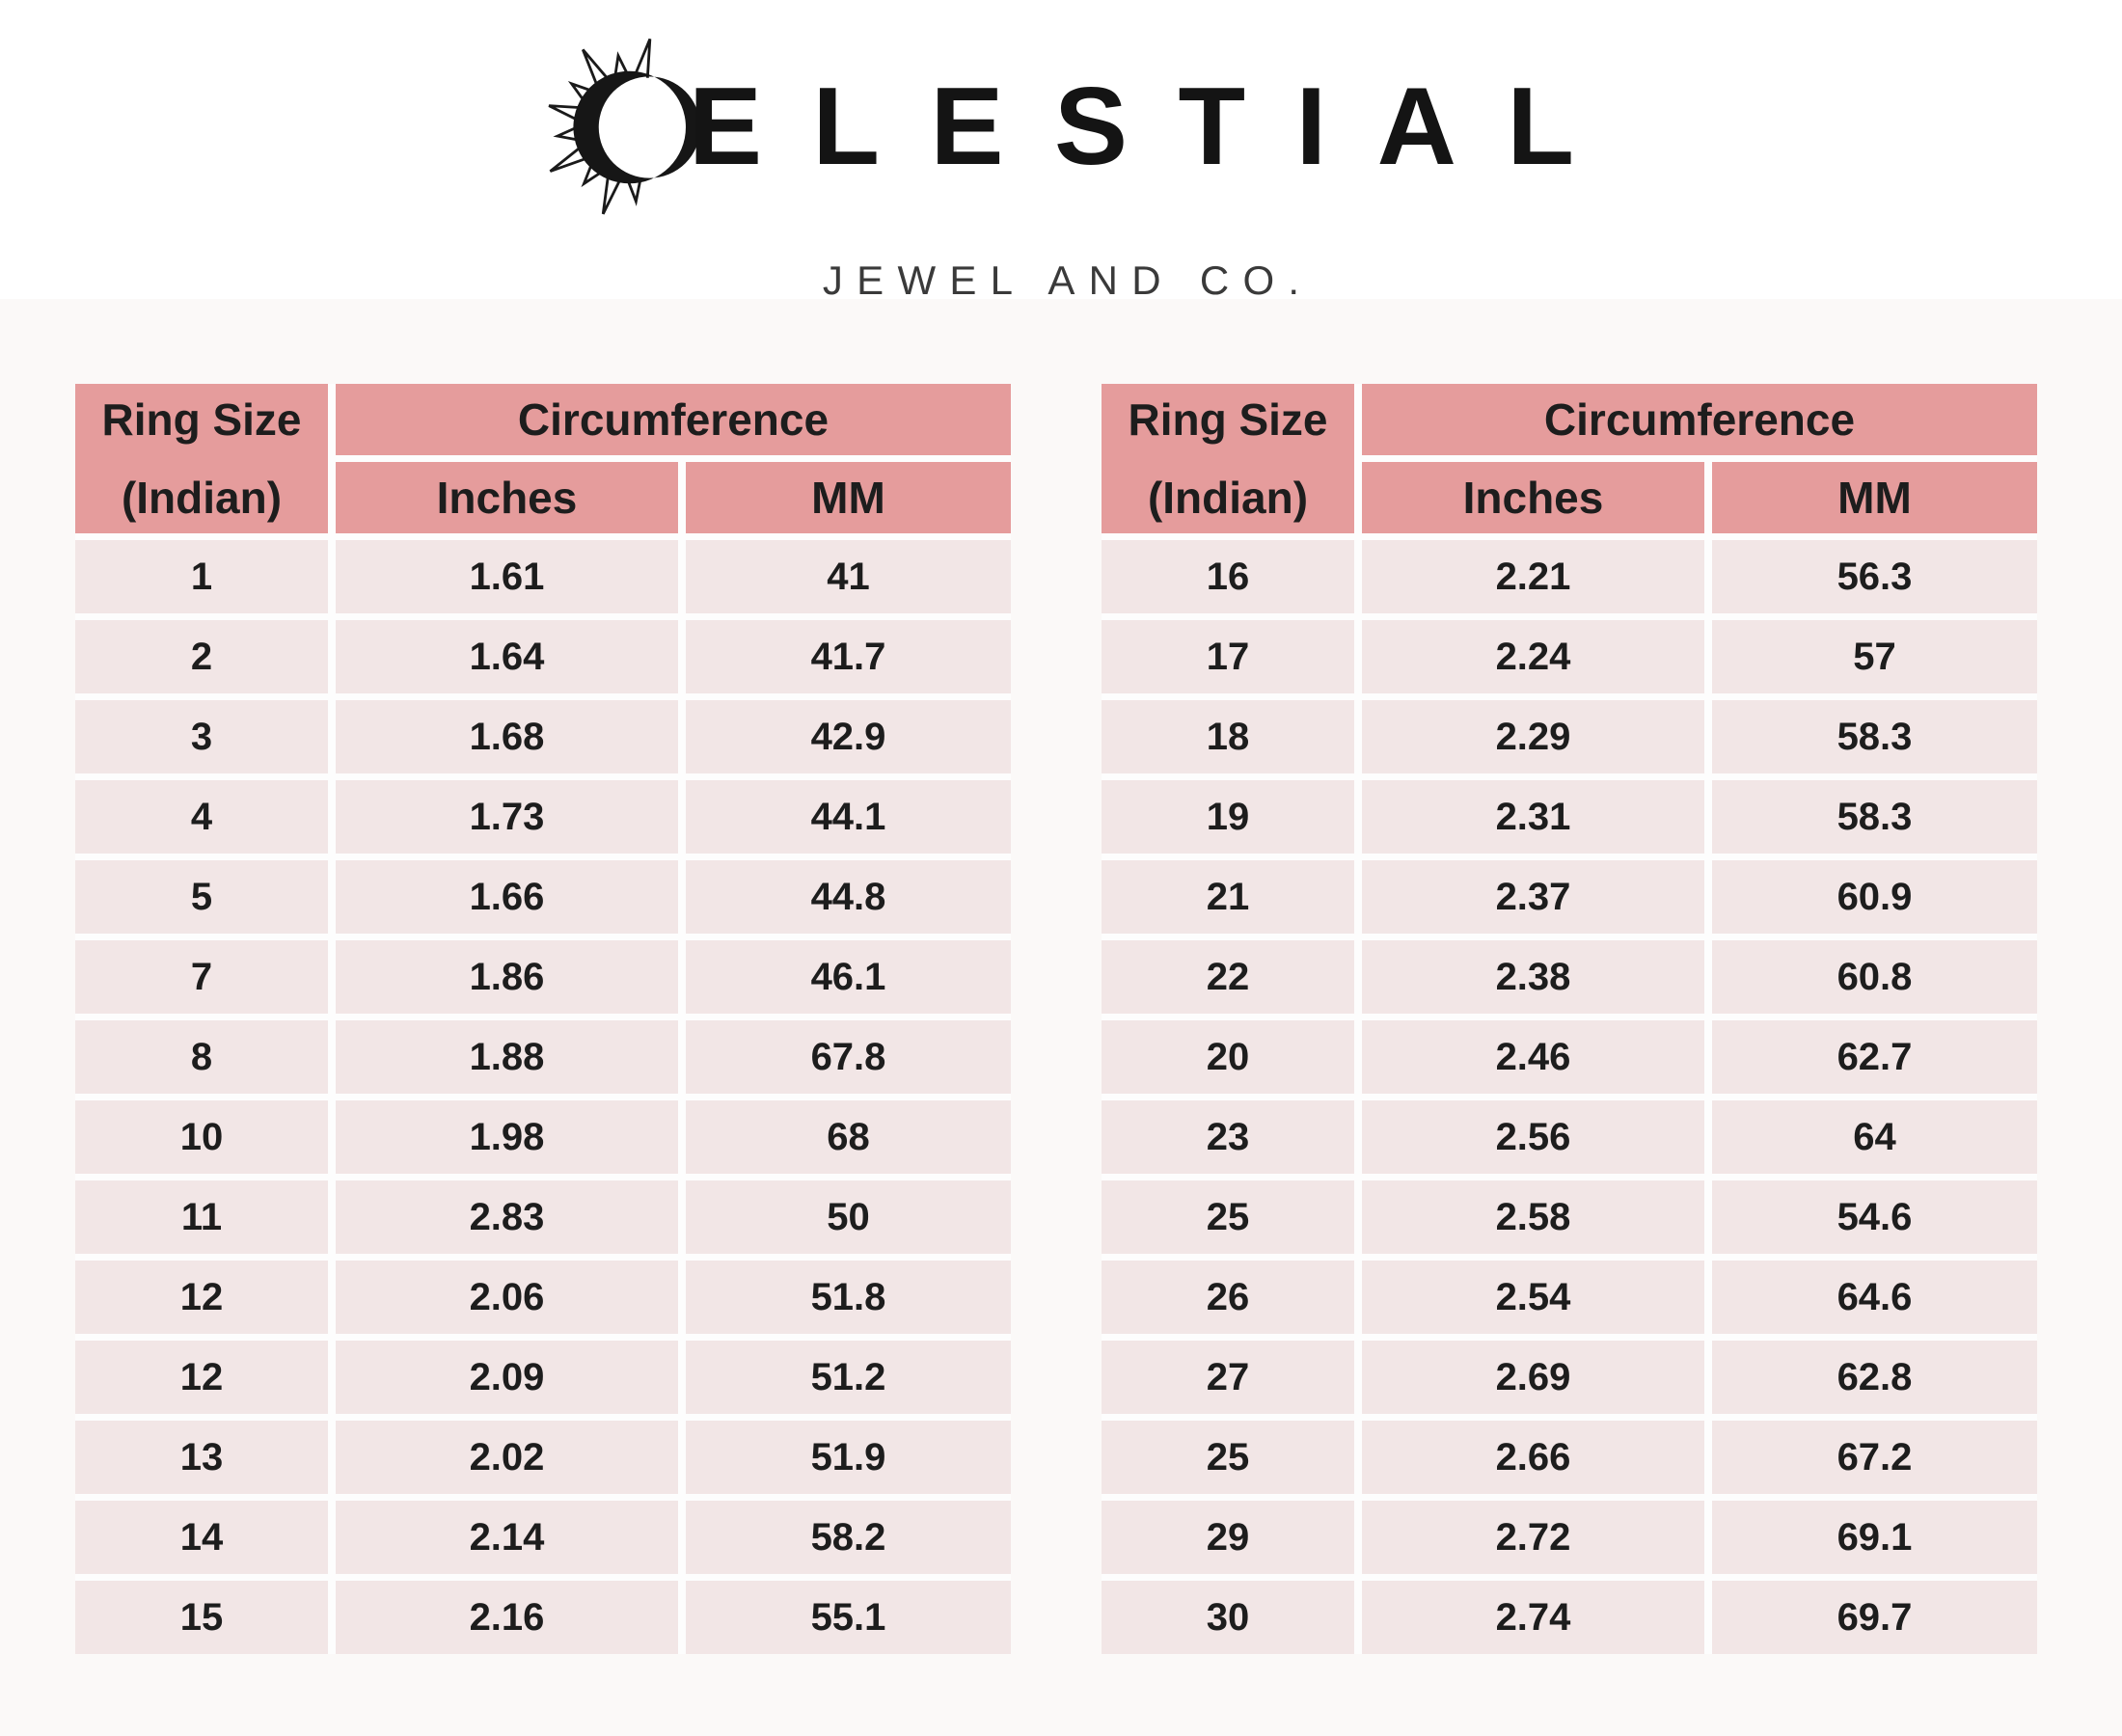 Image resolution: width=2122 pixels, height=1736 pixels. Describe the element at coordinates (1533, 736) in the screenshot. I see `inches-value: 2.29` at that location.